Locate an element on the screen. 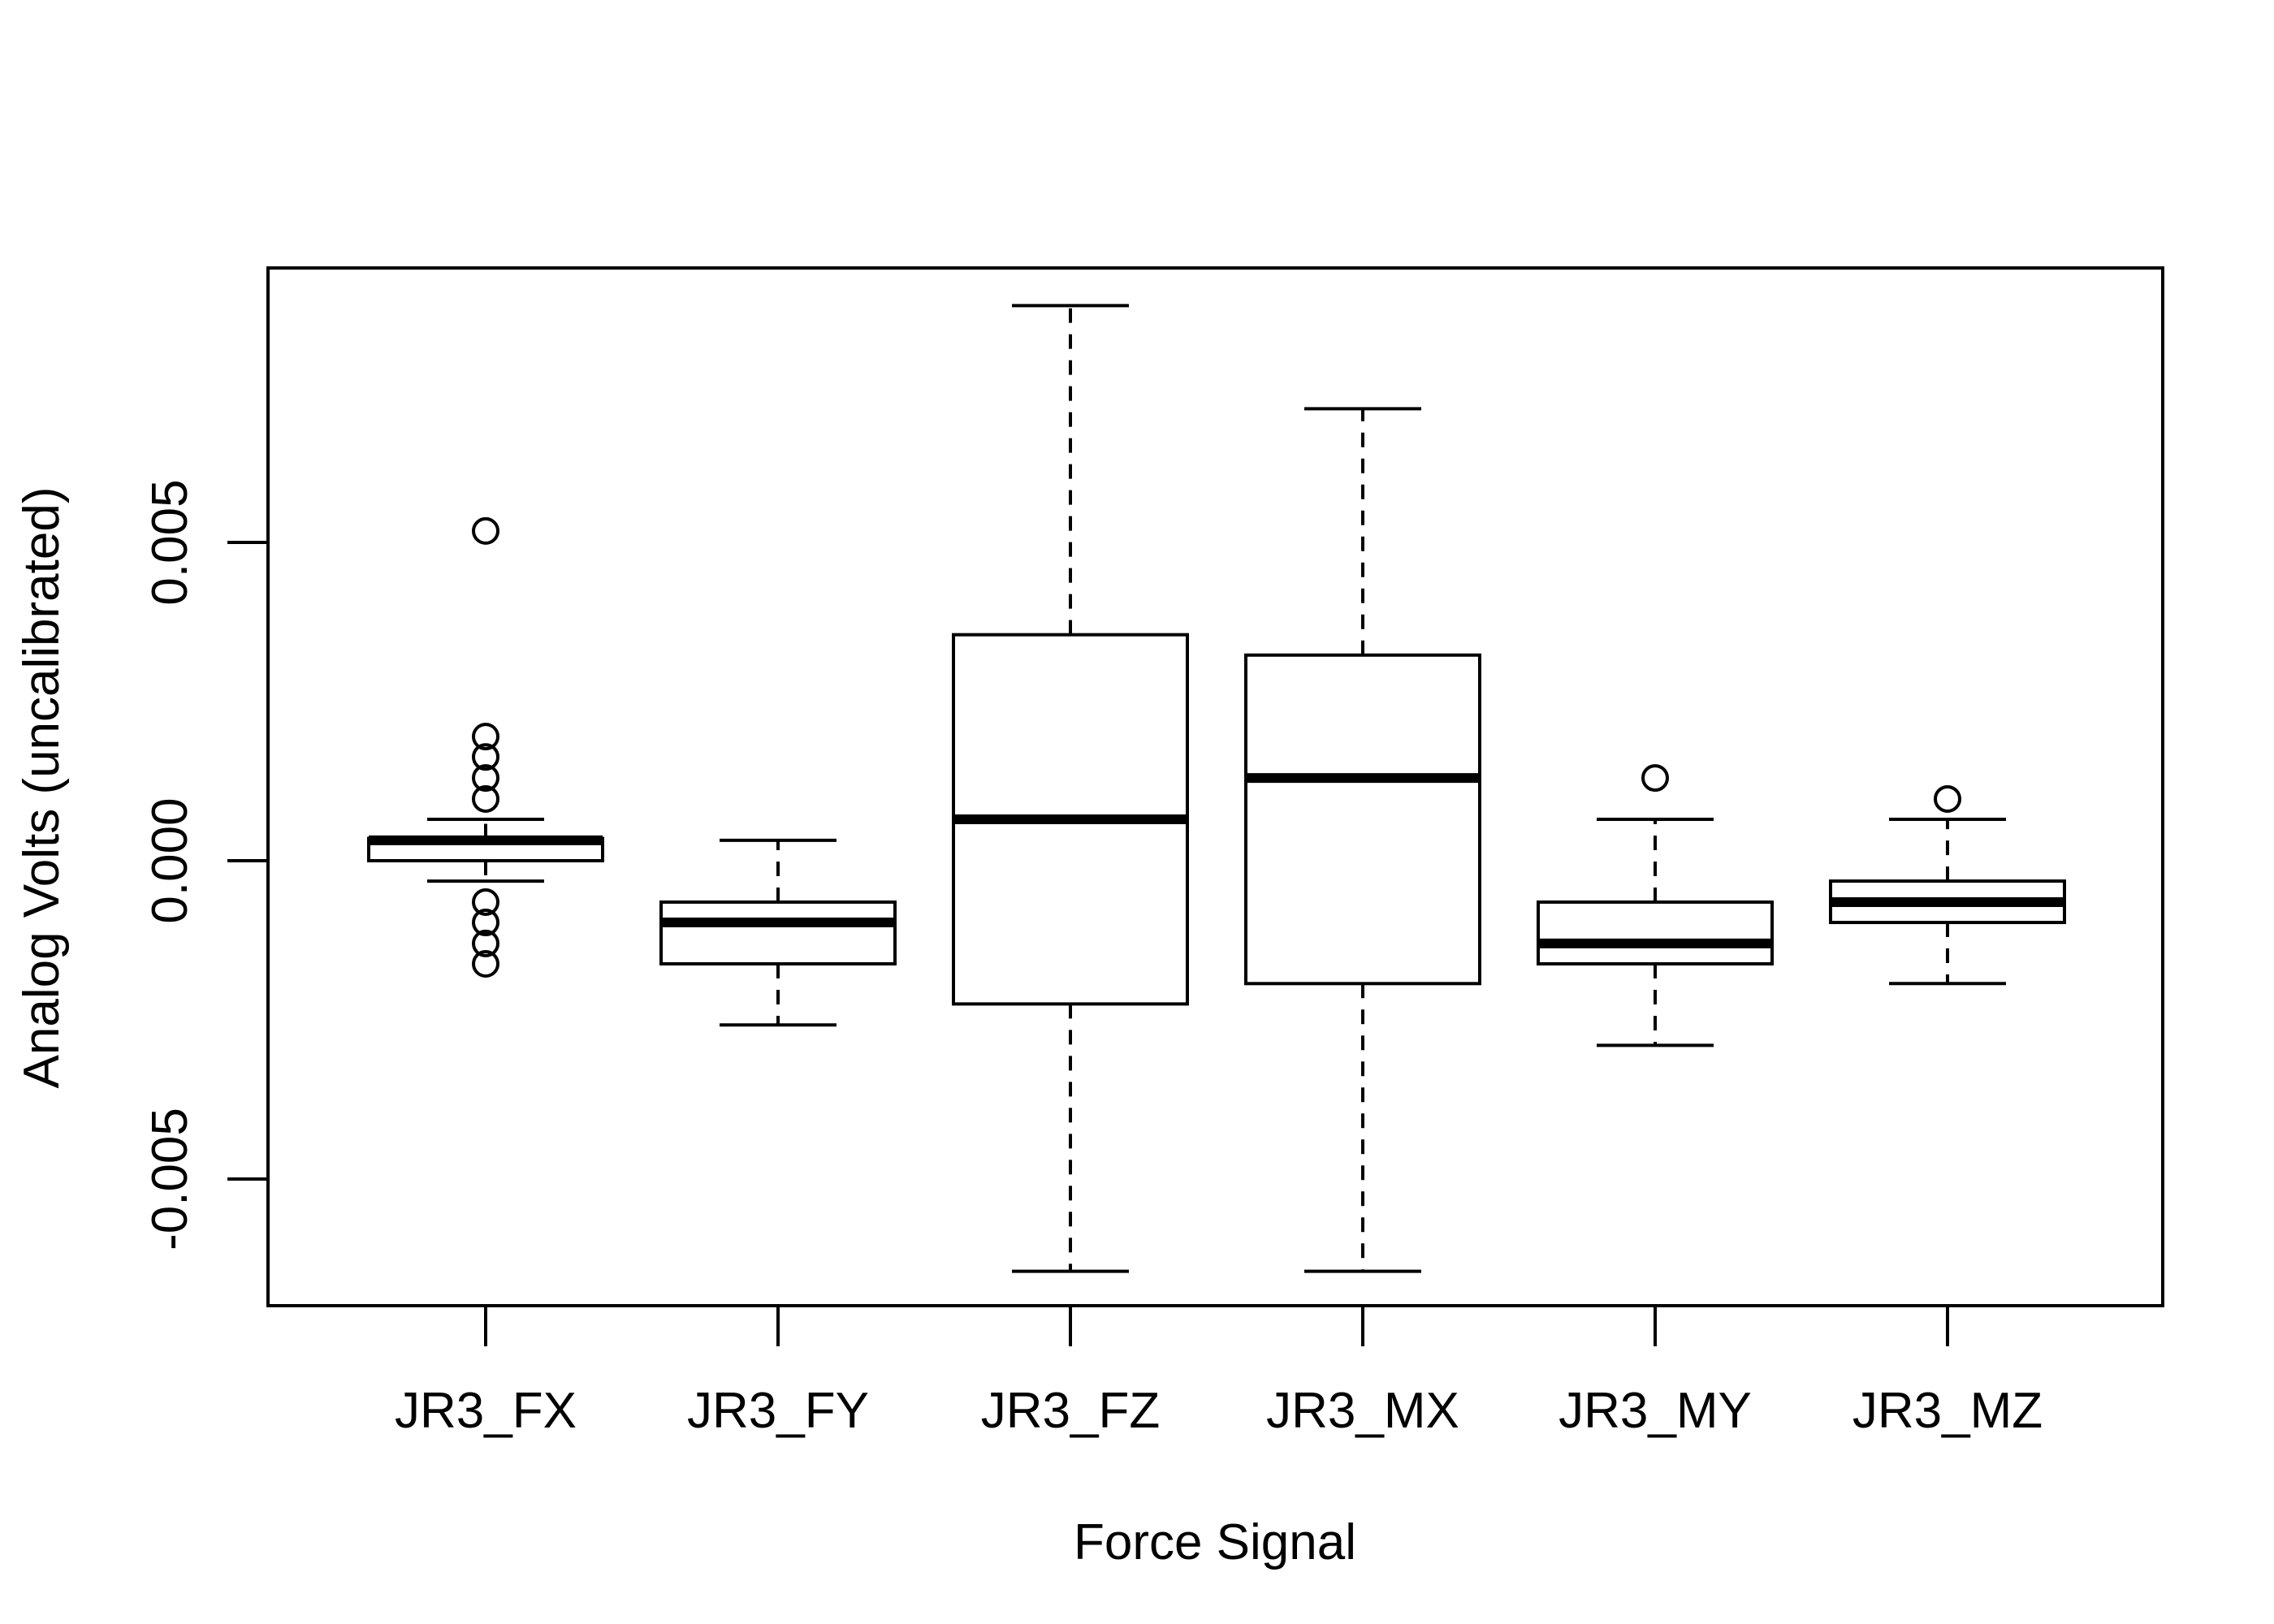  x-tick-label: JR3_FY is located at coordinates (778, 1411).